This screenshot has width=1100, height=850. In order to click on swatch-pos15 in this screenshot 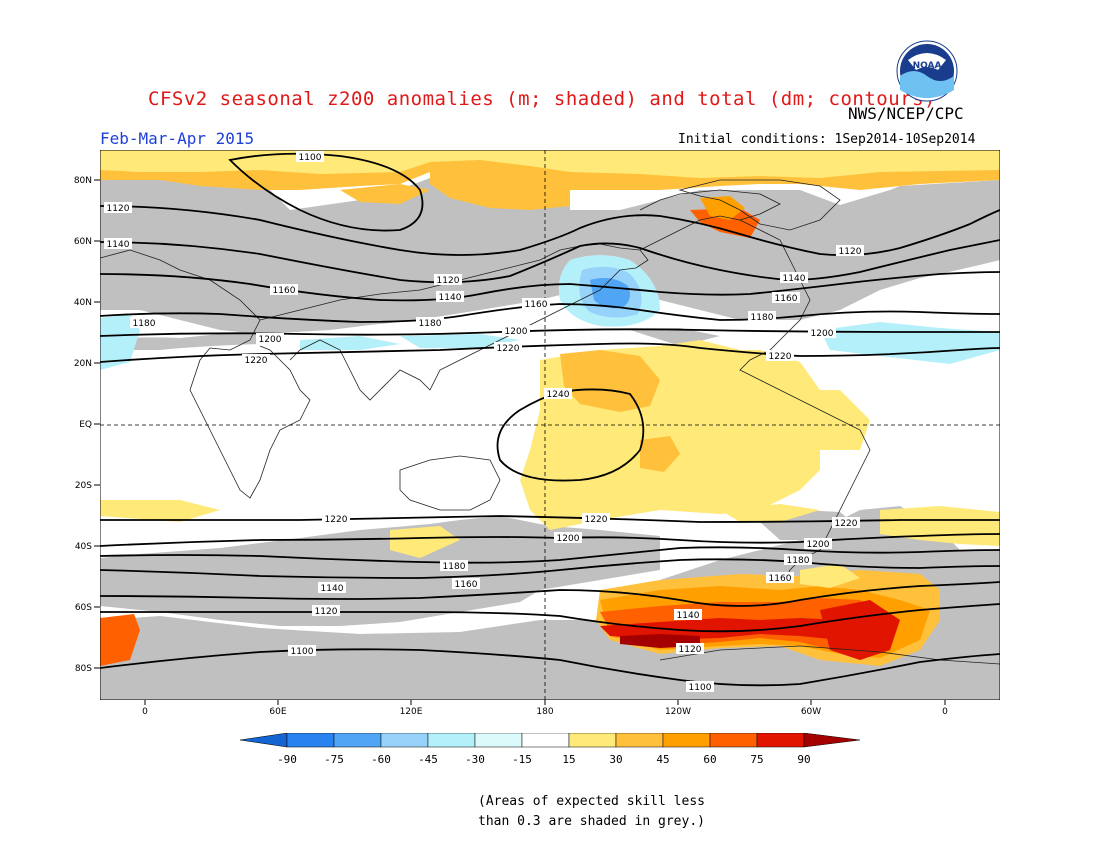, I will do `click(592, 740)`.